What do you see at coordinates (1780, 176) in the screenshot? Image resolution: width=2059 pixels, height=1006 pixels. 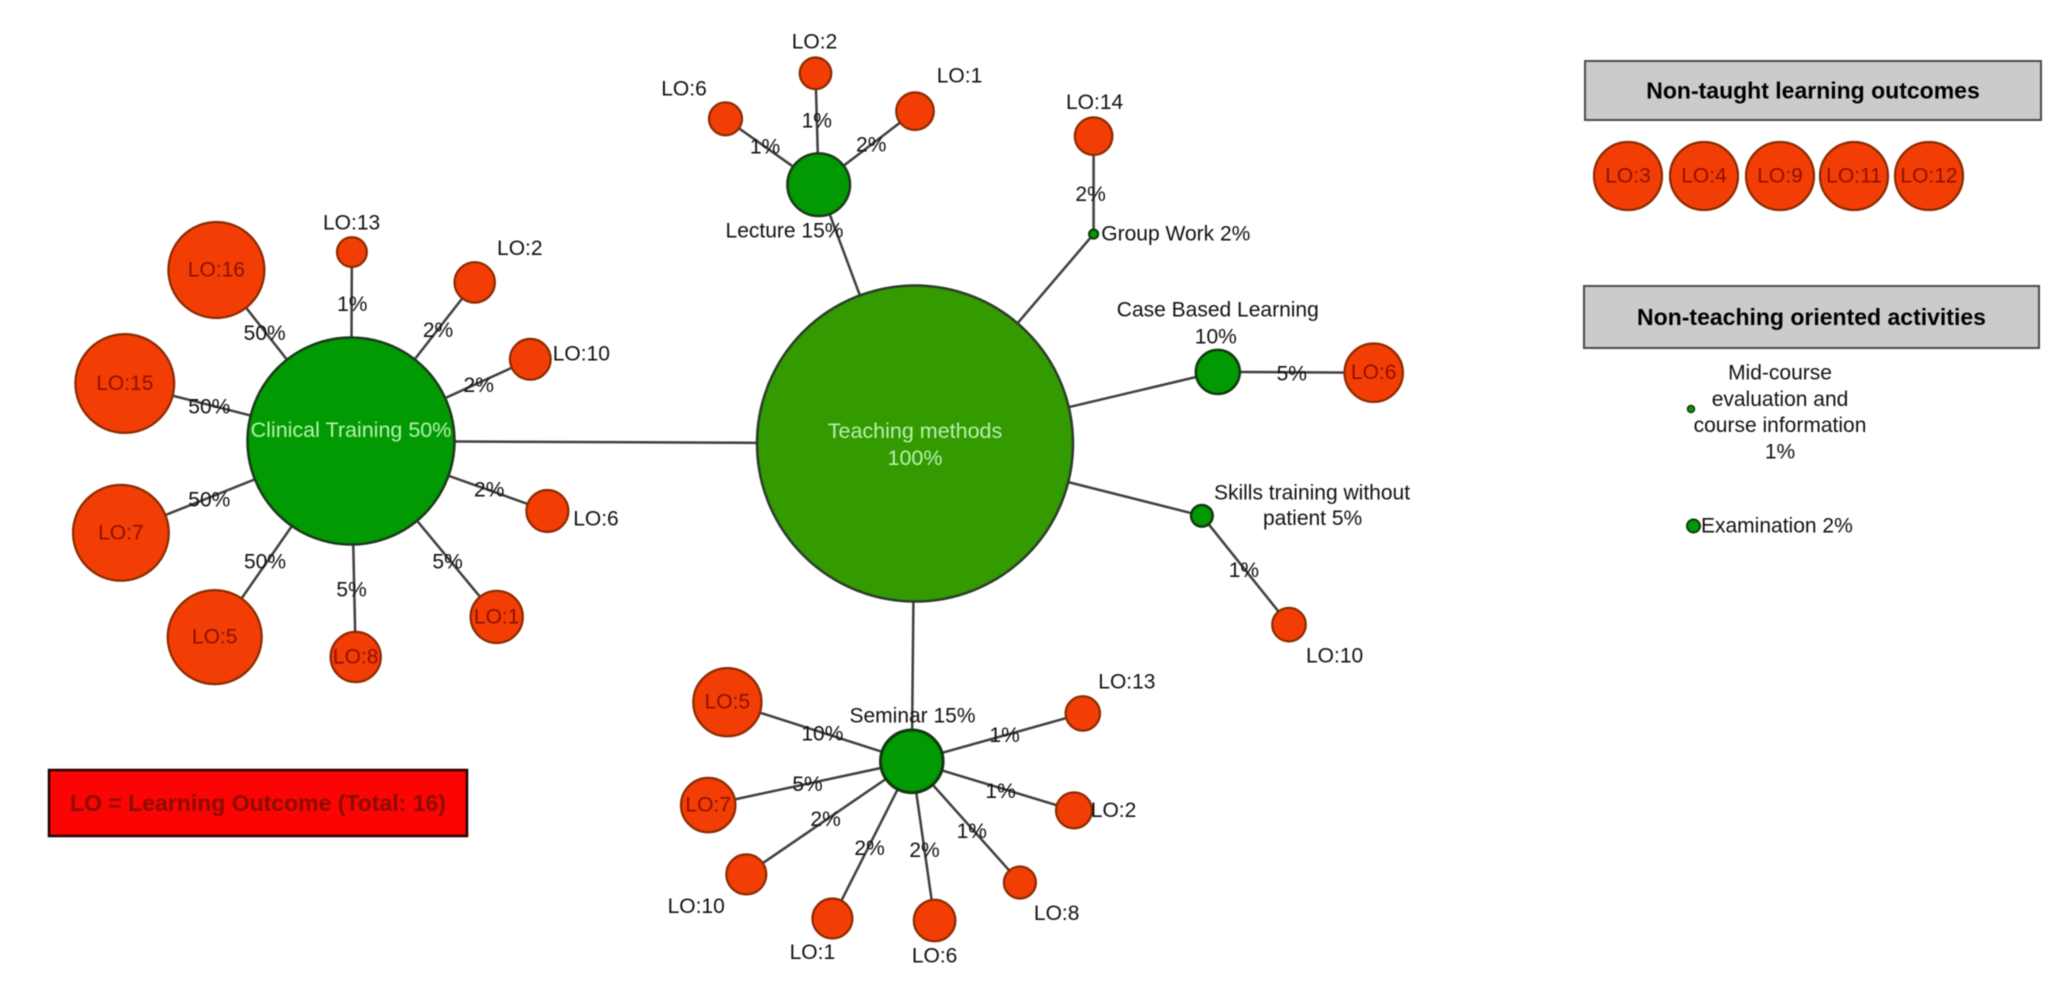 I see `svg-text: LO:9` at bounding box center [1780, 176].